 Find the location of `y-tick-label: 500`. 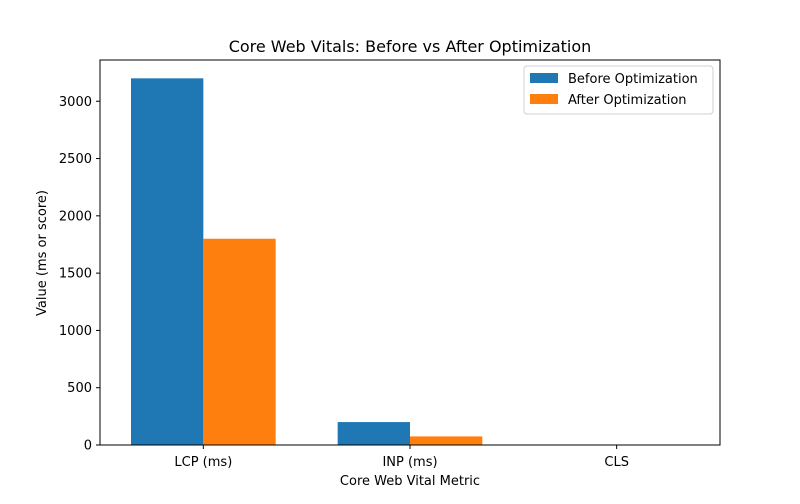

y-tick-label: 500 is located at coordinates (79, 388).